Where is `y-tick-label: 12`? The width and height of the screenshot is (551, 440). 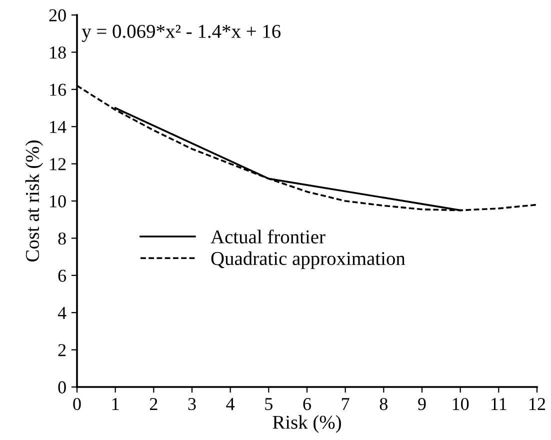
y-tick-label: 12 is located at coordinates (58, 164).